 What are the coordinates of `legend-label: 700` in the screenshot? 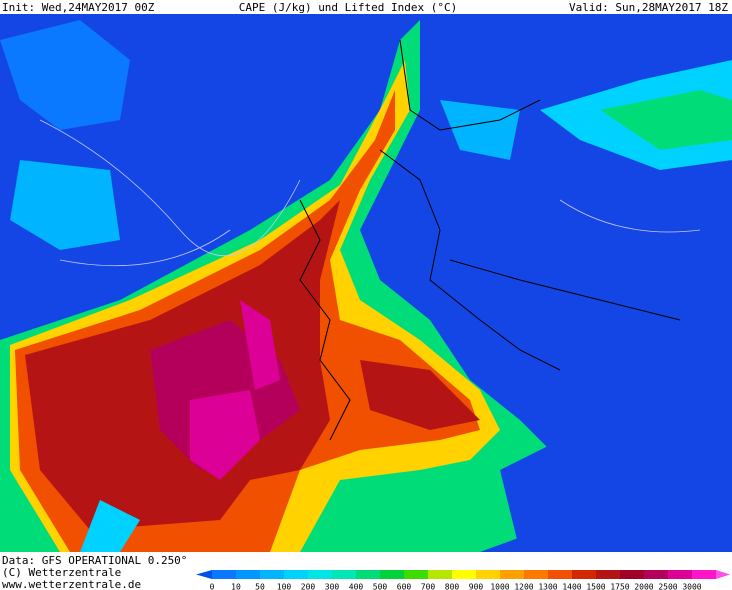 It's located at (428, 586).